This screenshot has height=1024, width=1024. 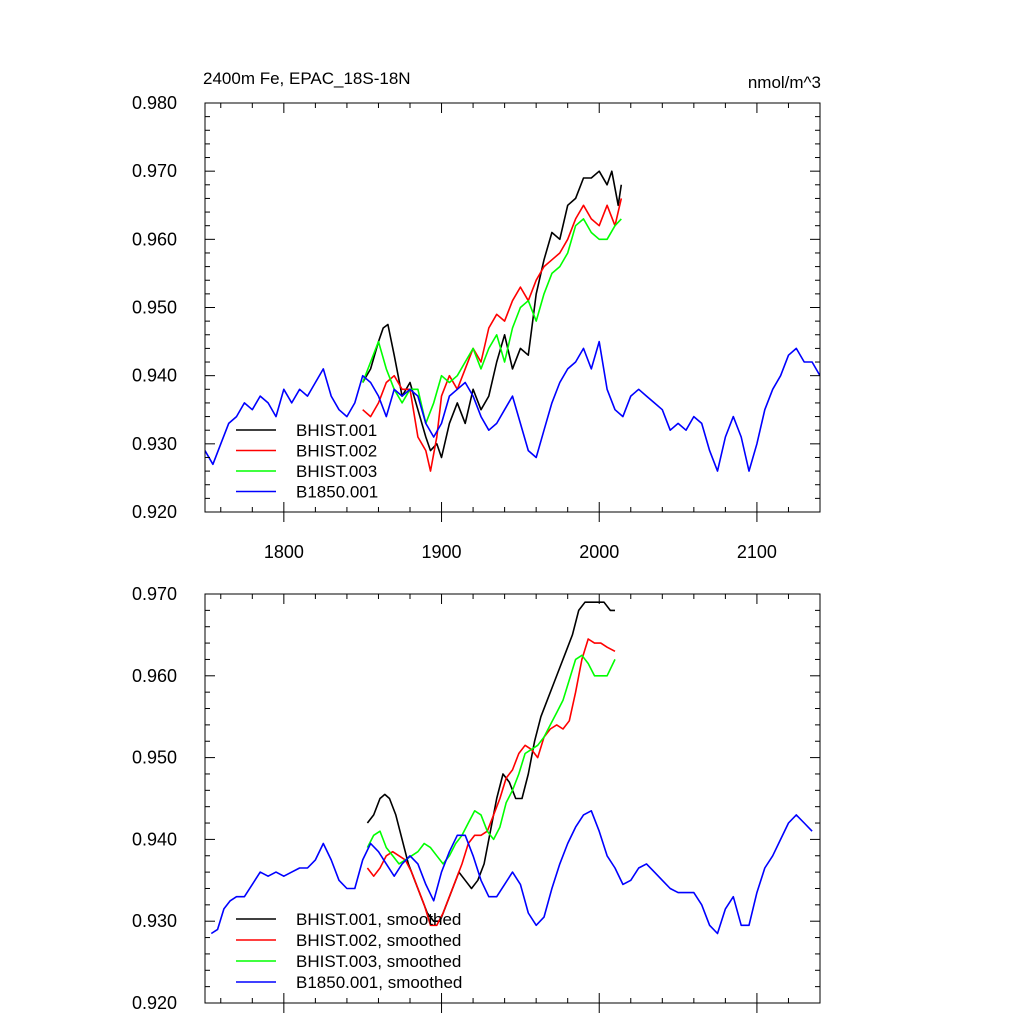 What do you see at coordinates (757, 552) in the screenshot?
I see `x-tick-label: 2100` at bounding box center [757, 552].